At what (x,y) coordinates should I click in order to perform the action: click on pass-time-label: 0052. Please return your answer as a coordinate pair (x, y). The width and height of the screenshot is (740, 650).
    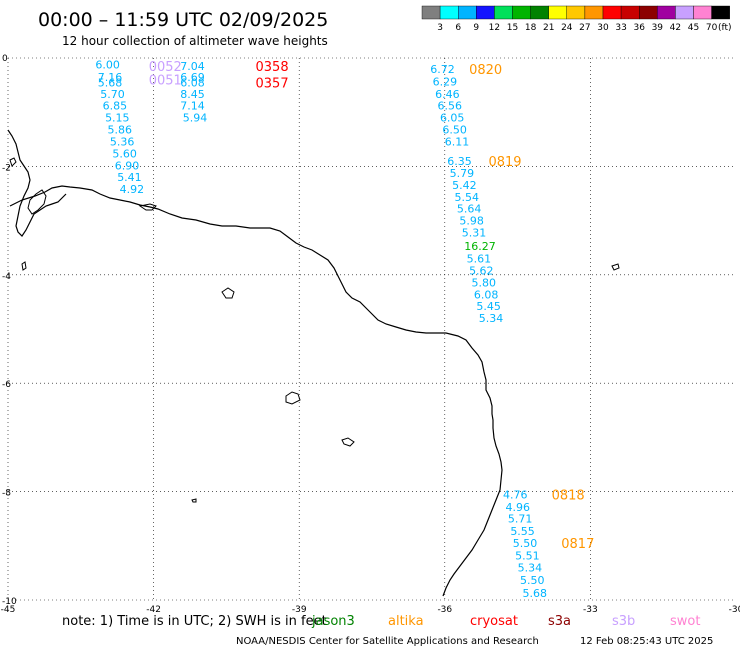
    Looking at the image, I should click on (165, 67).